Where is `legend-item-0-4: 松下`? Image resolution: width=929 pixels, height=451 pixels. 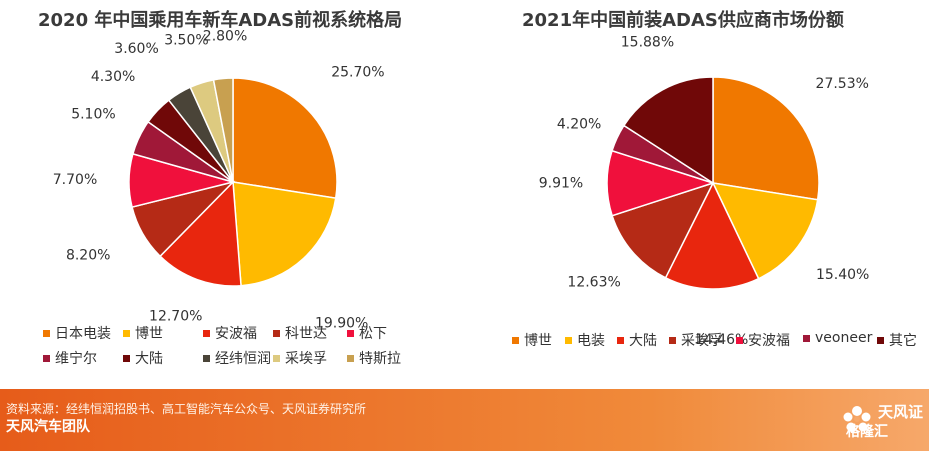 legend-item-0-4: 松下 is located at coordinates (367, 333).